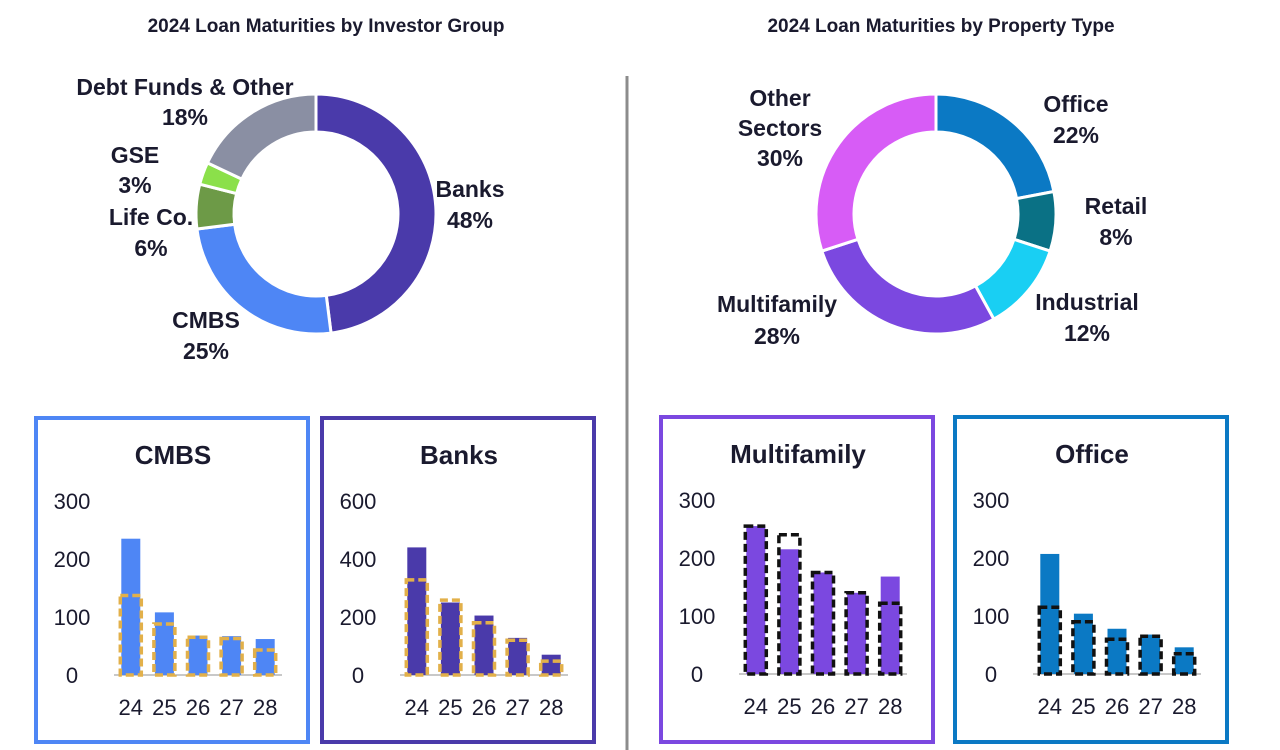 This screenshot has width=1280, height=750. Describe the element at coordinates (376, 213) in the screenshot. I see `donut-slice-banks` at that location.